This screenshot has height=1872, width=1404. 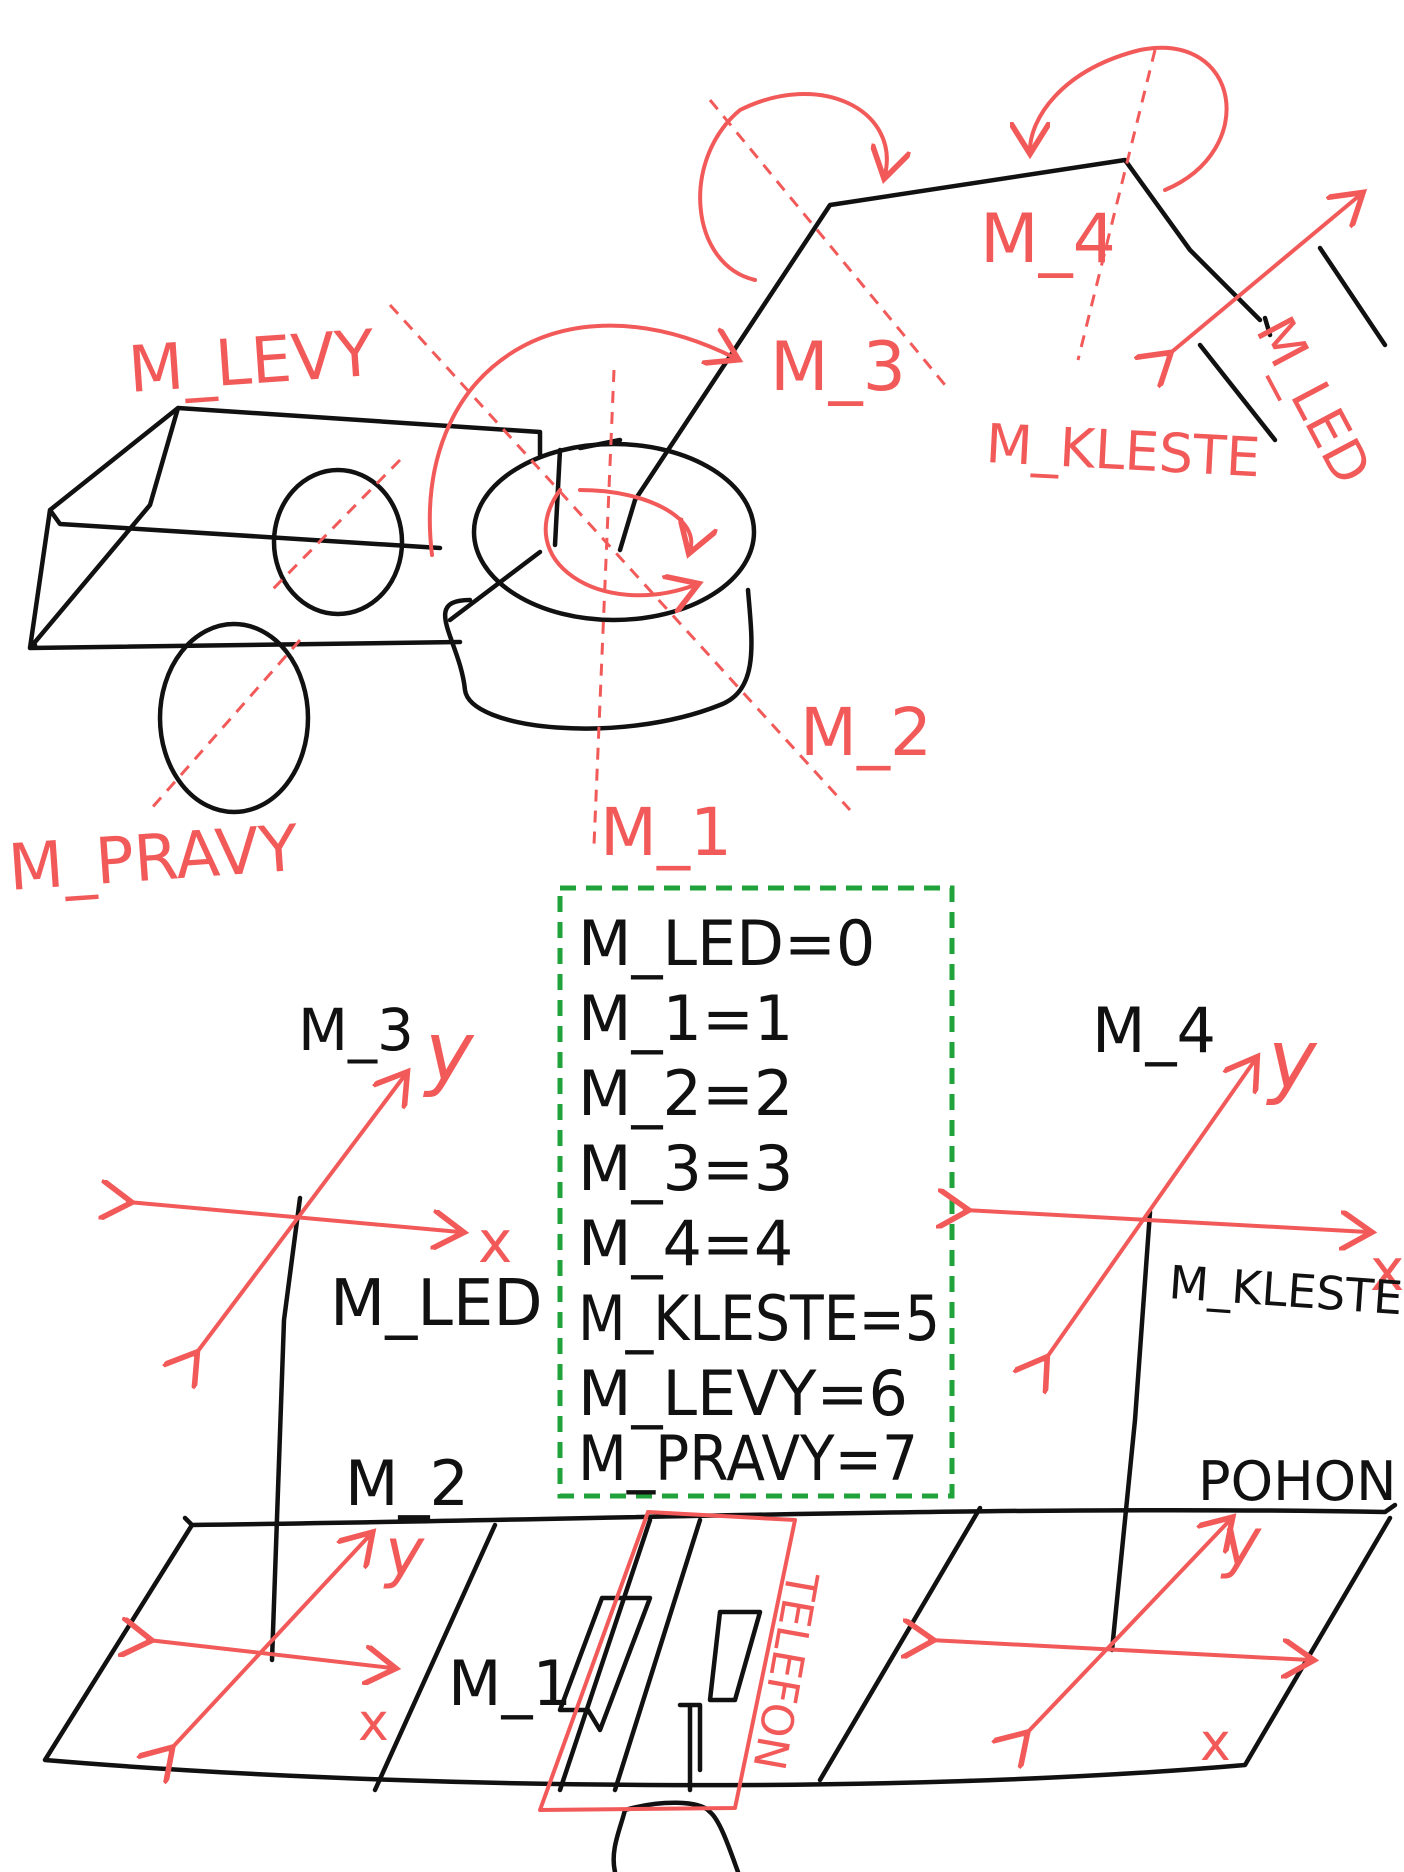 What do you see at coordinates (748, 1458) in the screenshot?
I see `motor-map-7: M_PRAVY=7` at bounding box center [748, 1458].